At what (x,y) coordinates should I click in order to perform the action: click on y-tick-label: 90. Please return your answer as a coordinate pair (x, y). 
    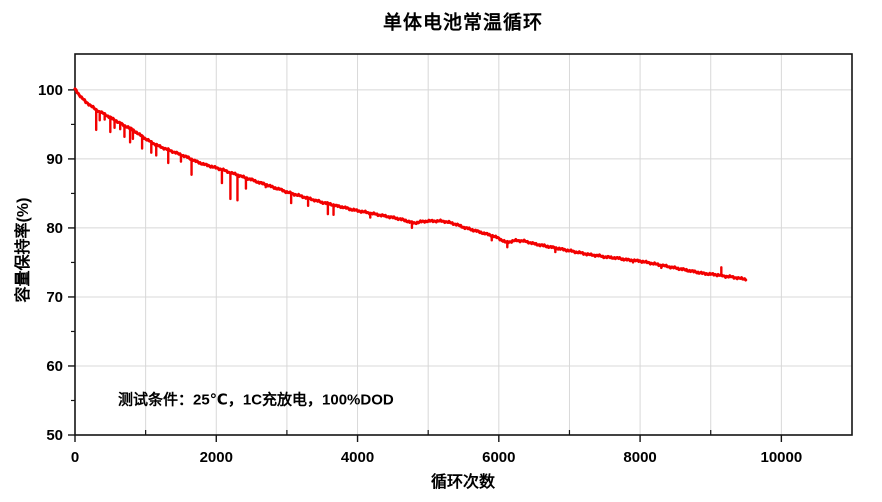
    Looking at the image, I should click on (54, 159).